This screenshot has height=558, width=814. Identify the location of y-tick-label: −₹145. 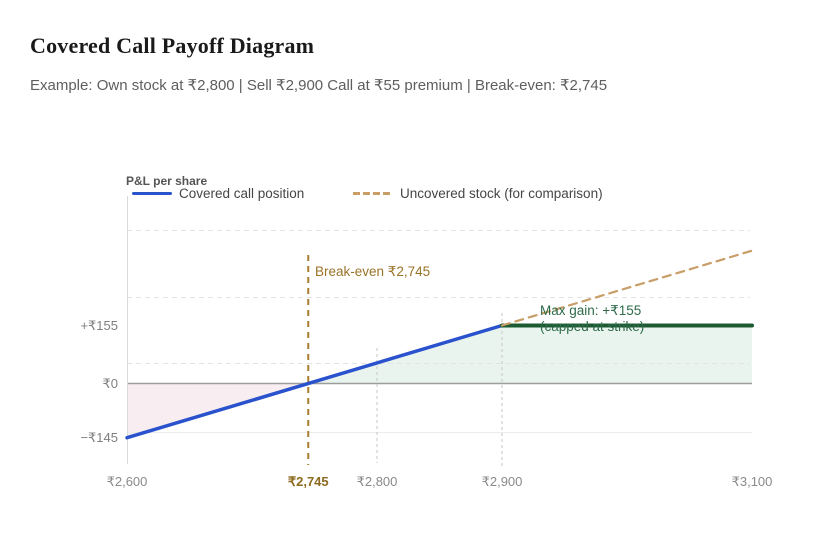
(99, 437).